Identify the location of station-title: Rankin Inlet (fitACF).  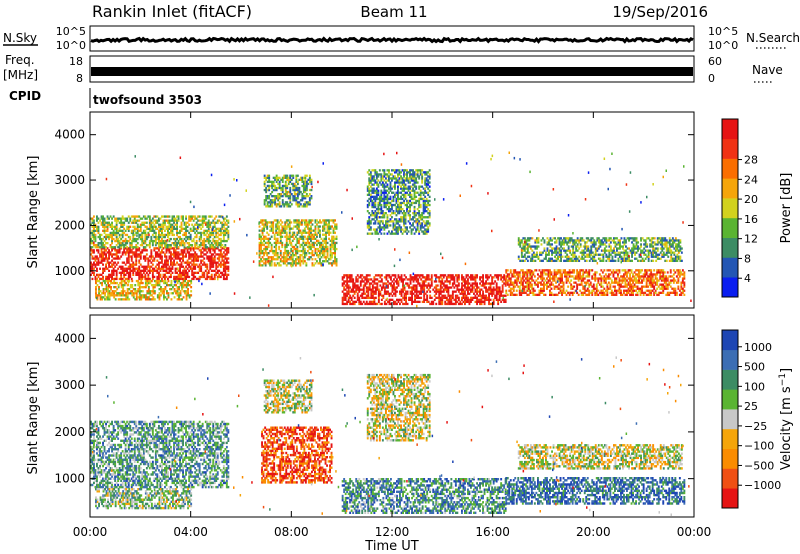
(172, 11).